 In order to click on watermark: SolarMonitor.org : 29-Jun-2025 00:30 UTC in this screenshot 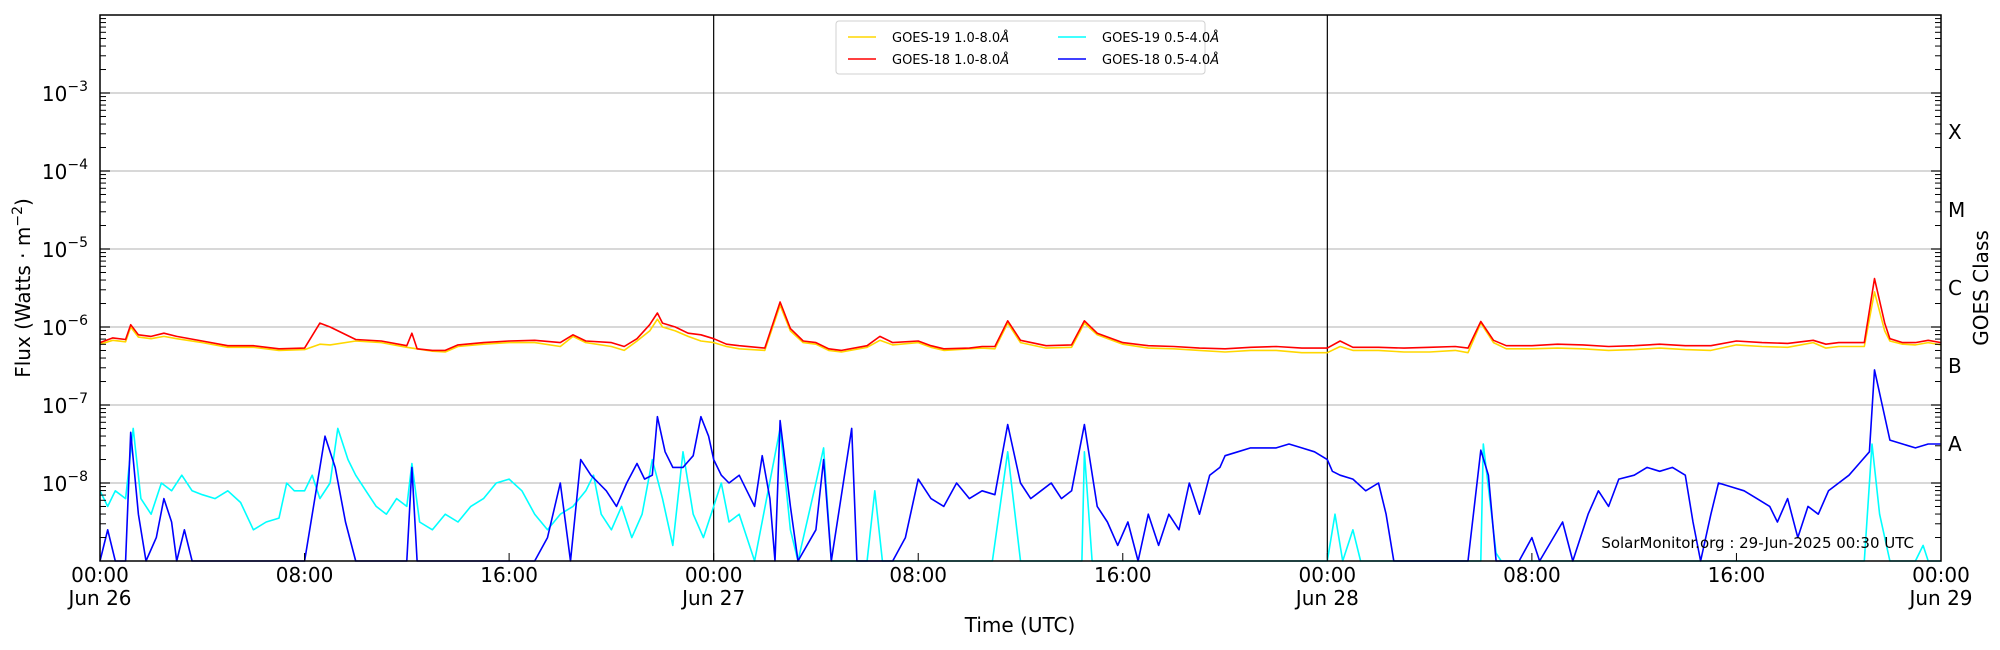, I will do `click(1757, 543)`.